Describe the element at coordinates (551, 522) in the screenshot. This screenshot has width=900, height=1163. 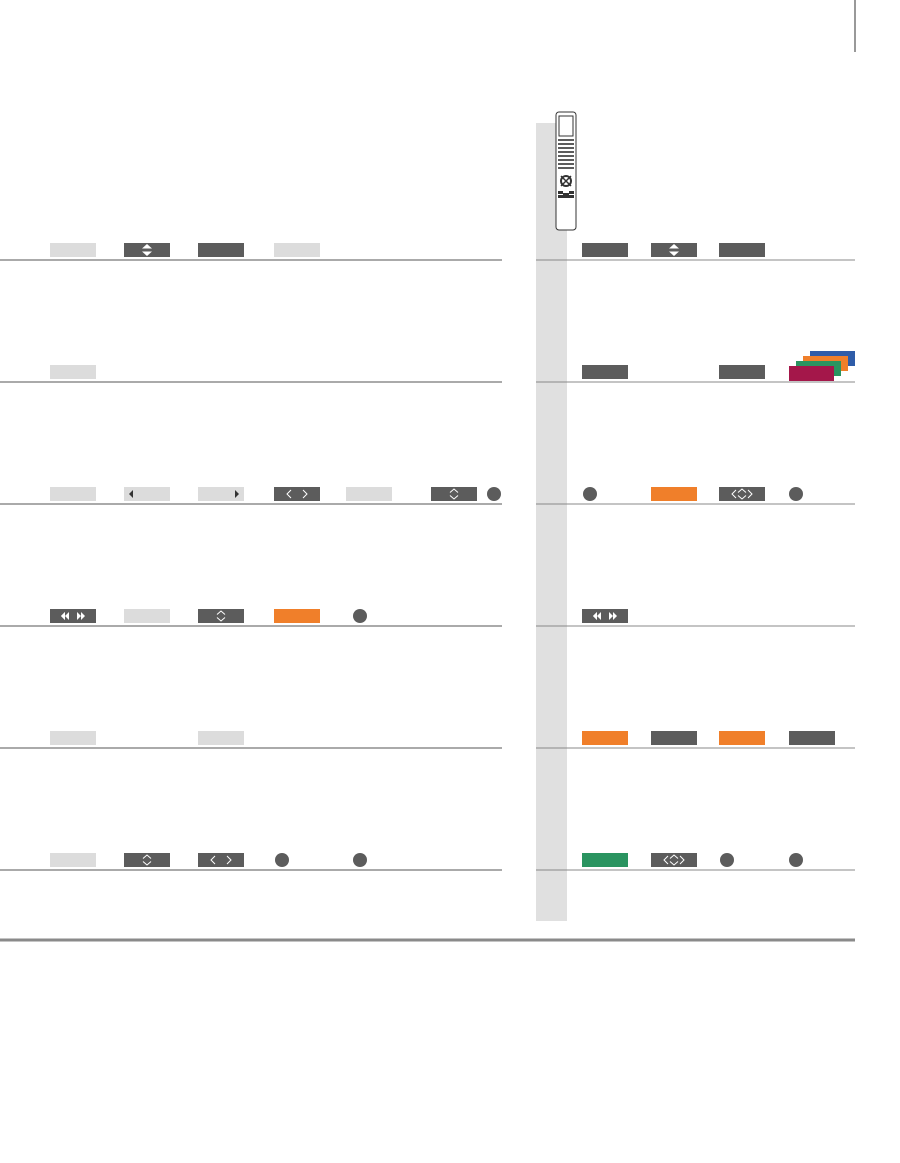
I see `side-strip` at that location.